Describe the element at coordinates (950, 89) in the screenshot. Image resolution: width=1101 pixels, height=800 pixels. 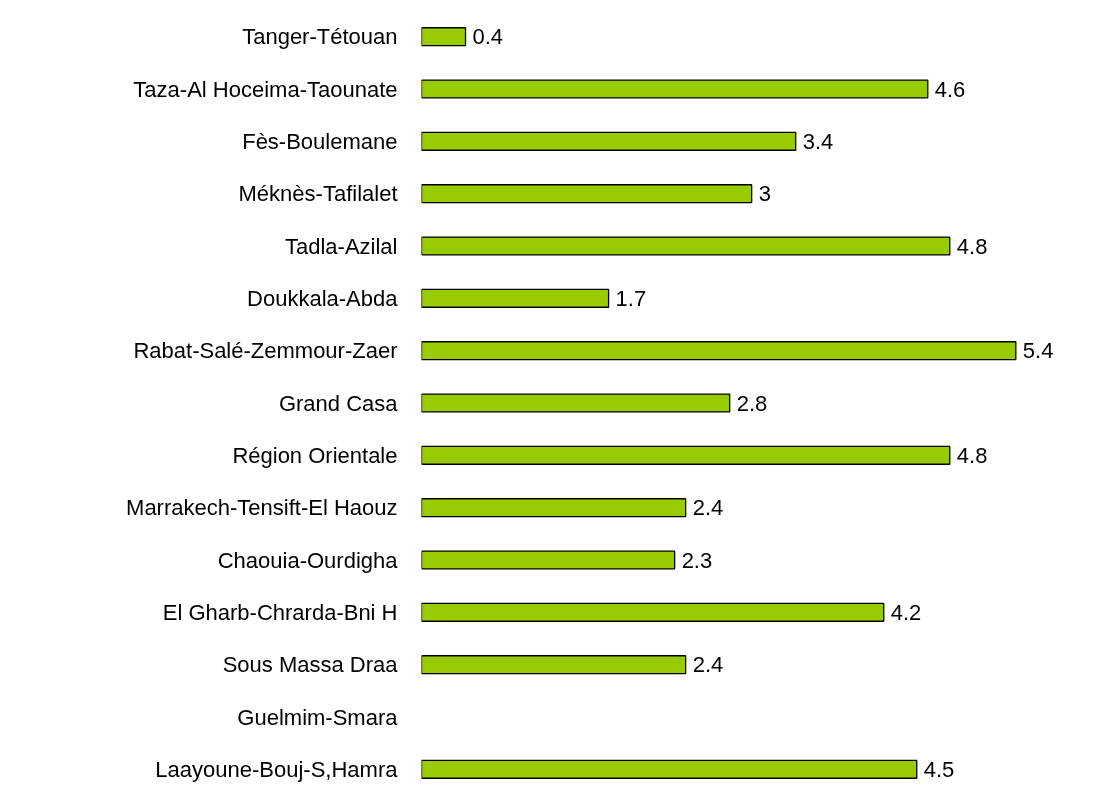
I see `data-label: 4.6` at that location.